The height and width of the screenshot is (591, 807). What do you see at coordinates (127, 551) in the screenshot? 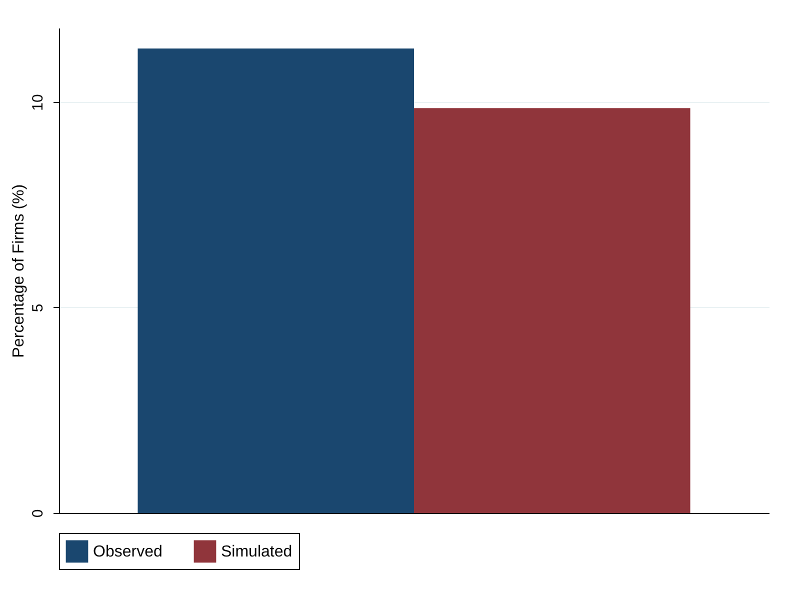
I see `legend-label: Observed` at bounding box center [127, 551].